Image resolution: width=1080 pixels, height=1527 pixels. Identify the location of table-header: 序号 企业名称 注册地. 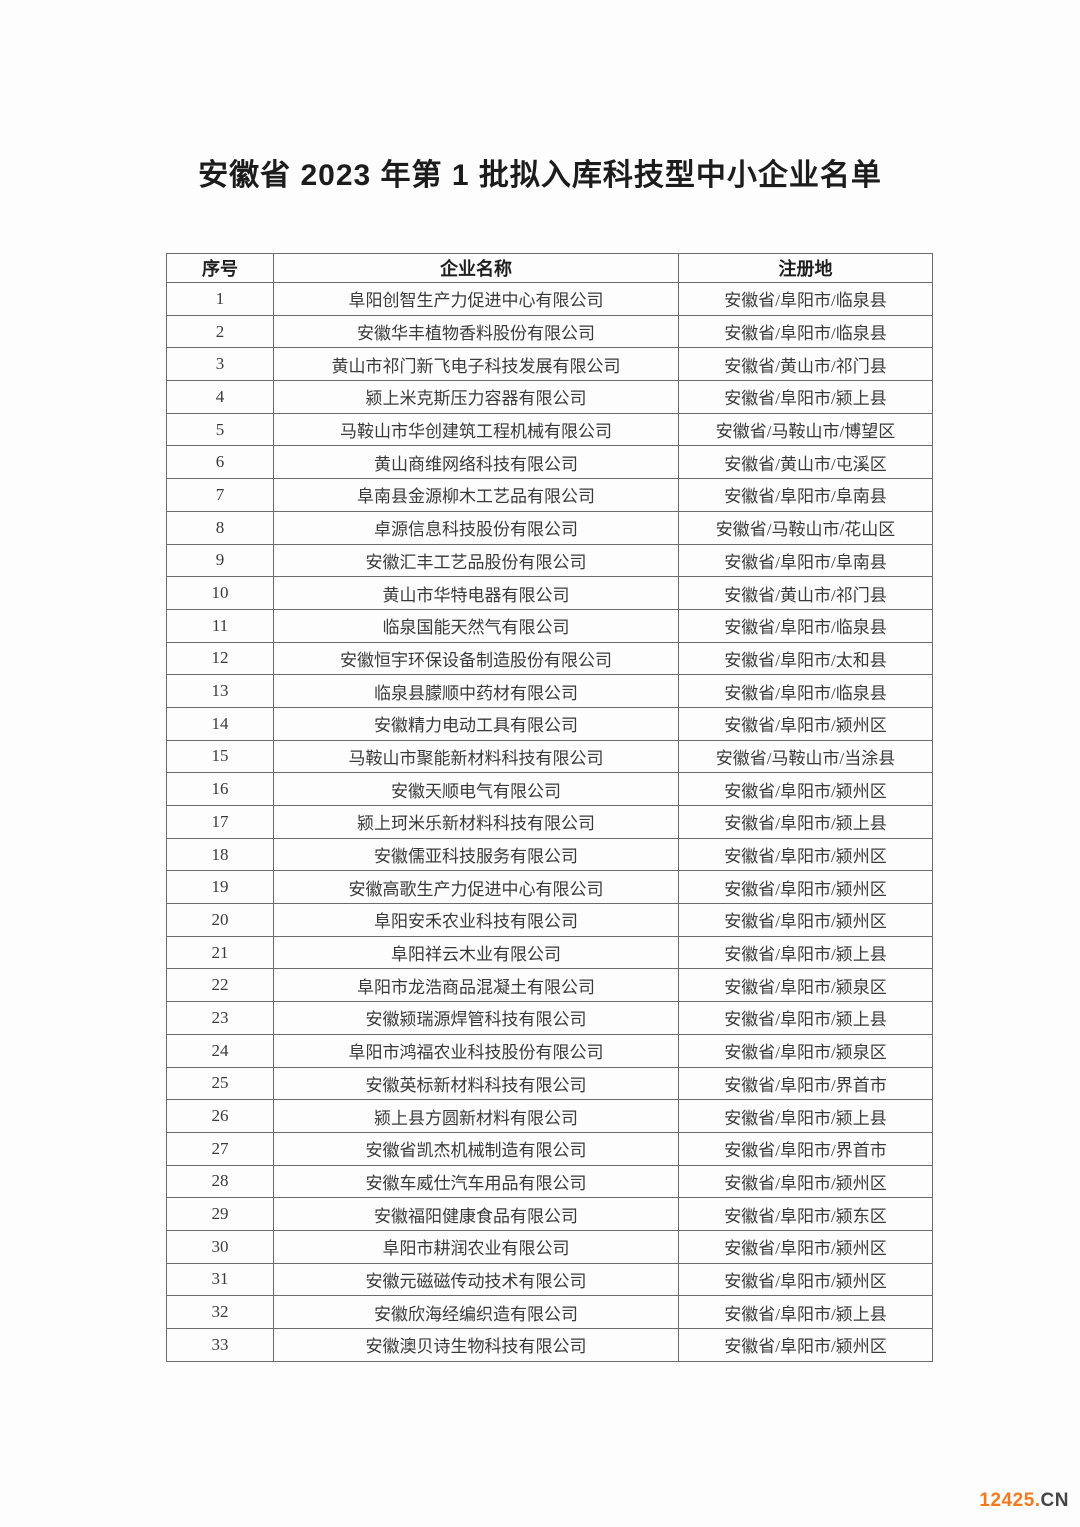
(549, 268).